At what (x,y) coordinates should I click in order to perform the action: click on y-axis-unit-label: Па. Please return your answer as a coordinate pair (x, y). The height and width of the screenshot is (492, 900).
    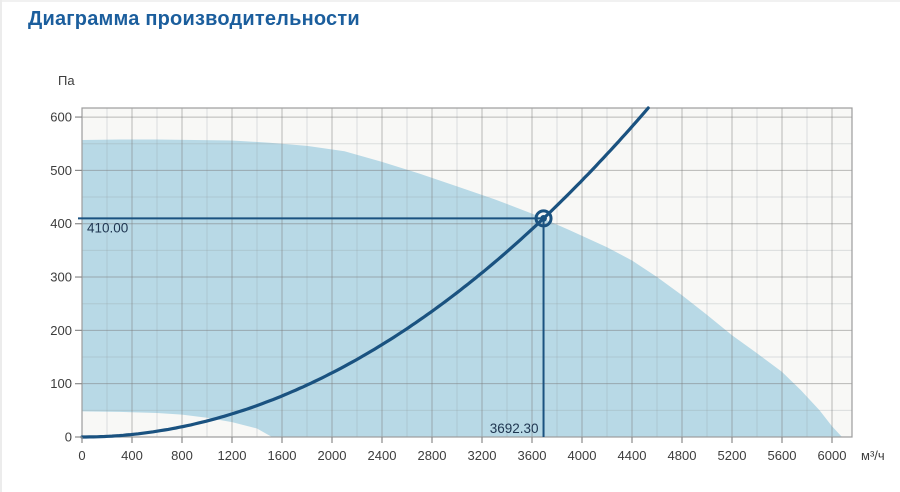
    Looking at the image, I should click on (66, 80).